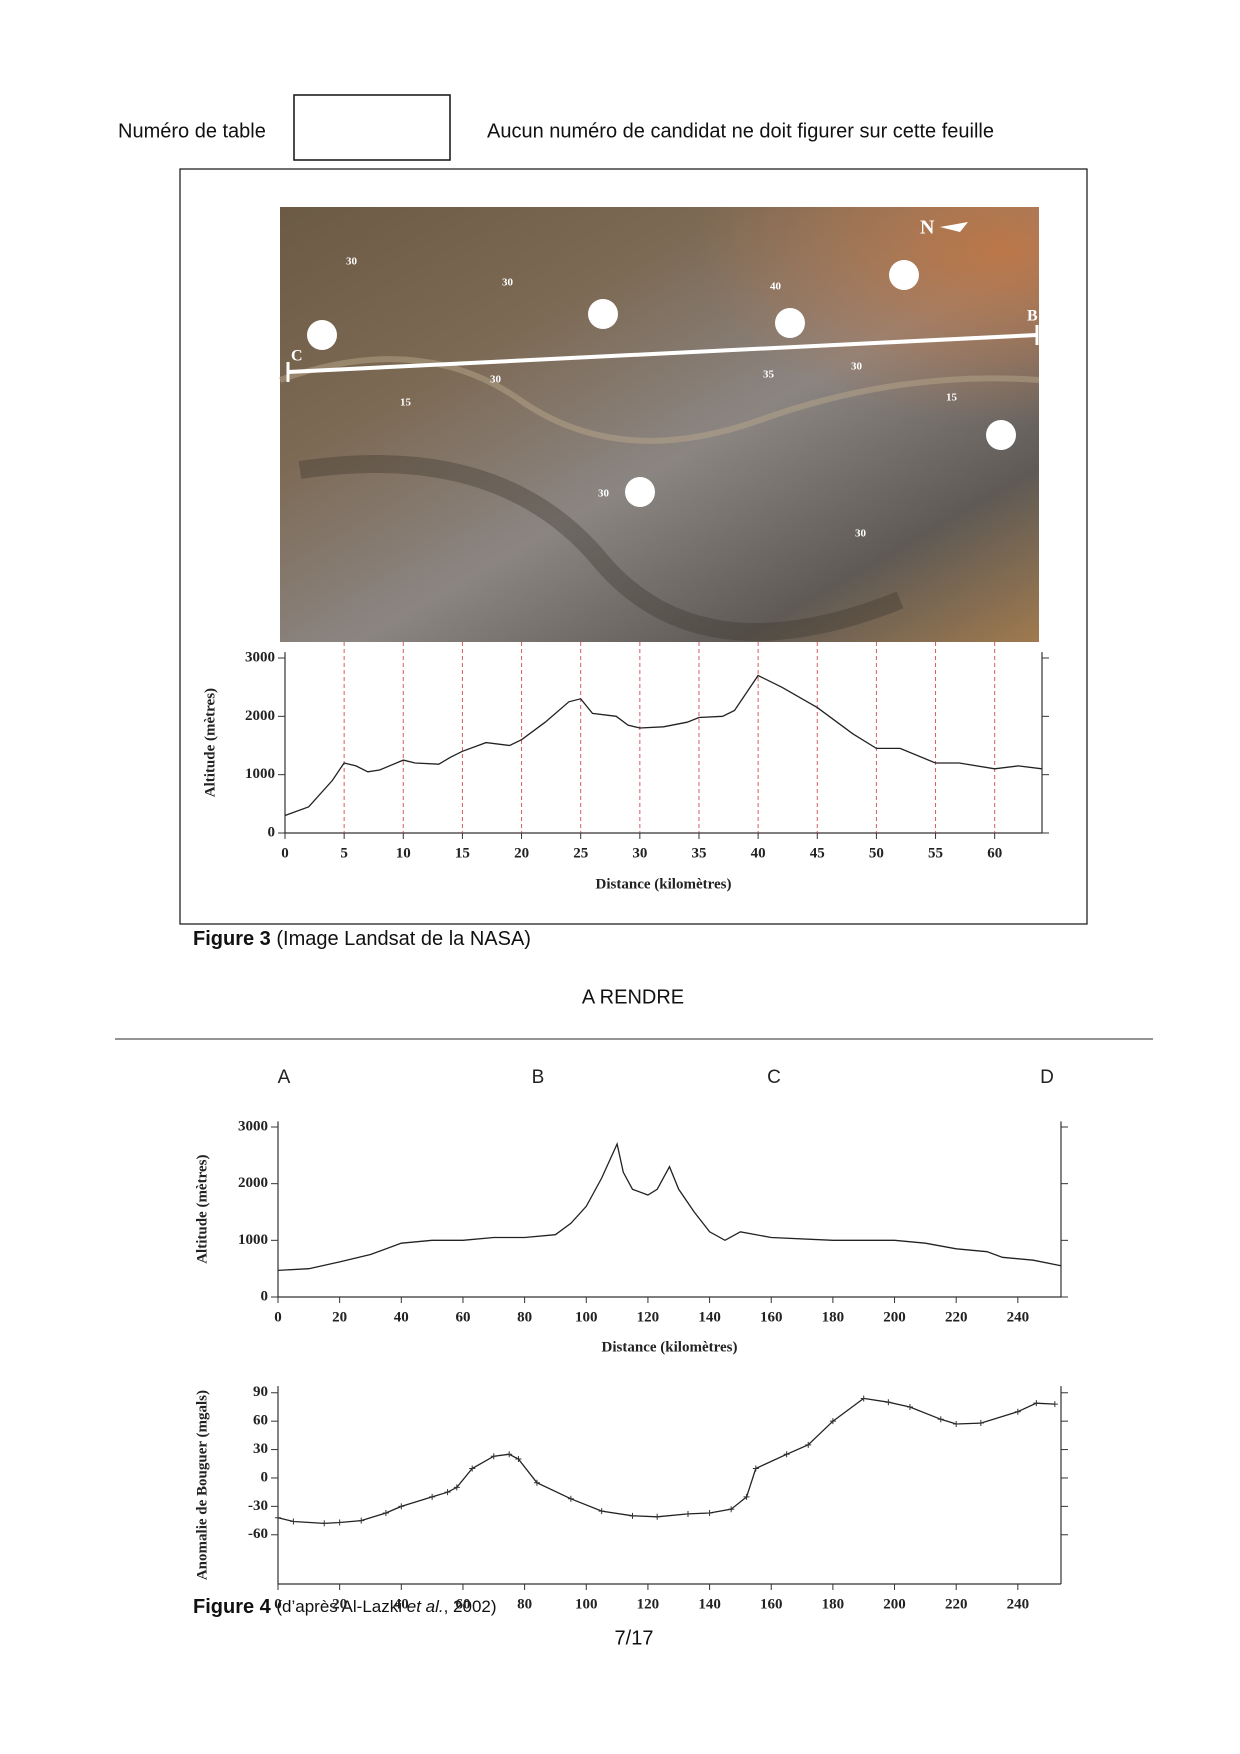 The image size is (1240, 1754). Describe the element at coordinates (258, 1534) in the screenshot. I see `y-tick-label: -60` at that location.